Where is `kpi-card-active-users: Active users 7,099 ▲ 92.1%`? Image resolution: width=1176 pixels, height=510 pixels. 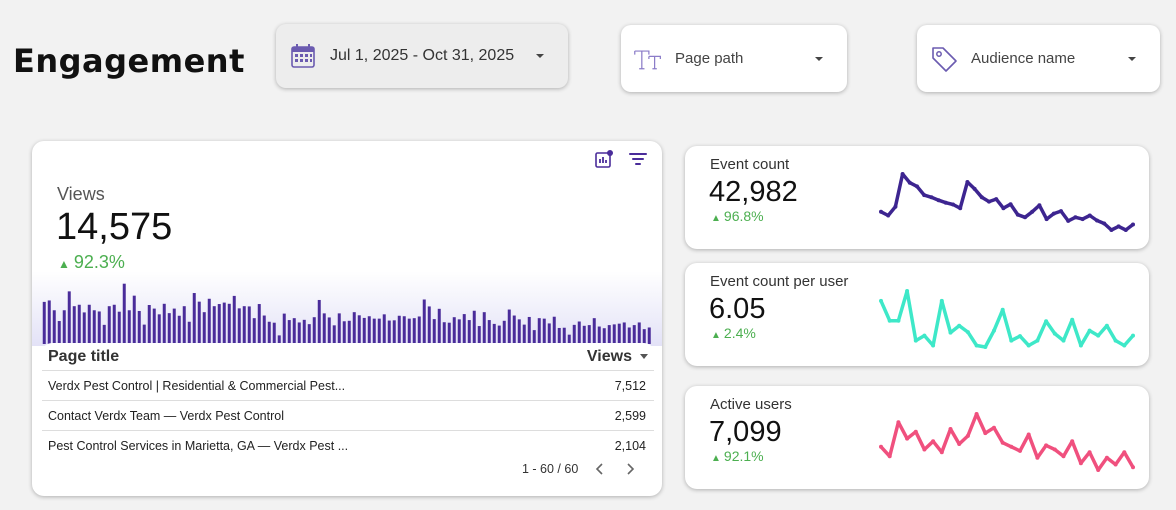 kpi-card-active-users: Active users 7,099 ▲ 92.1% is located at coordinates (917, 437).